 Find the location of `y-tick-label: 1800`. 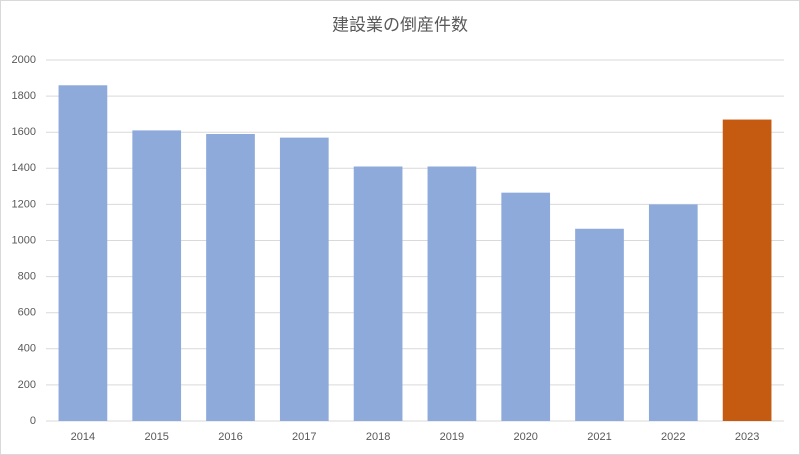

y-tick-label: 1800 is located at coordinates (24, 96).